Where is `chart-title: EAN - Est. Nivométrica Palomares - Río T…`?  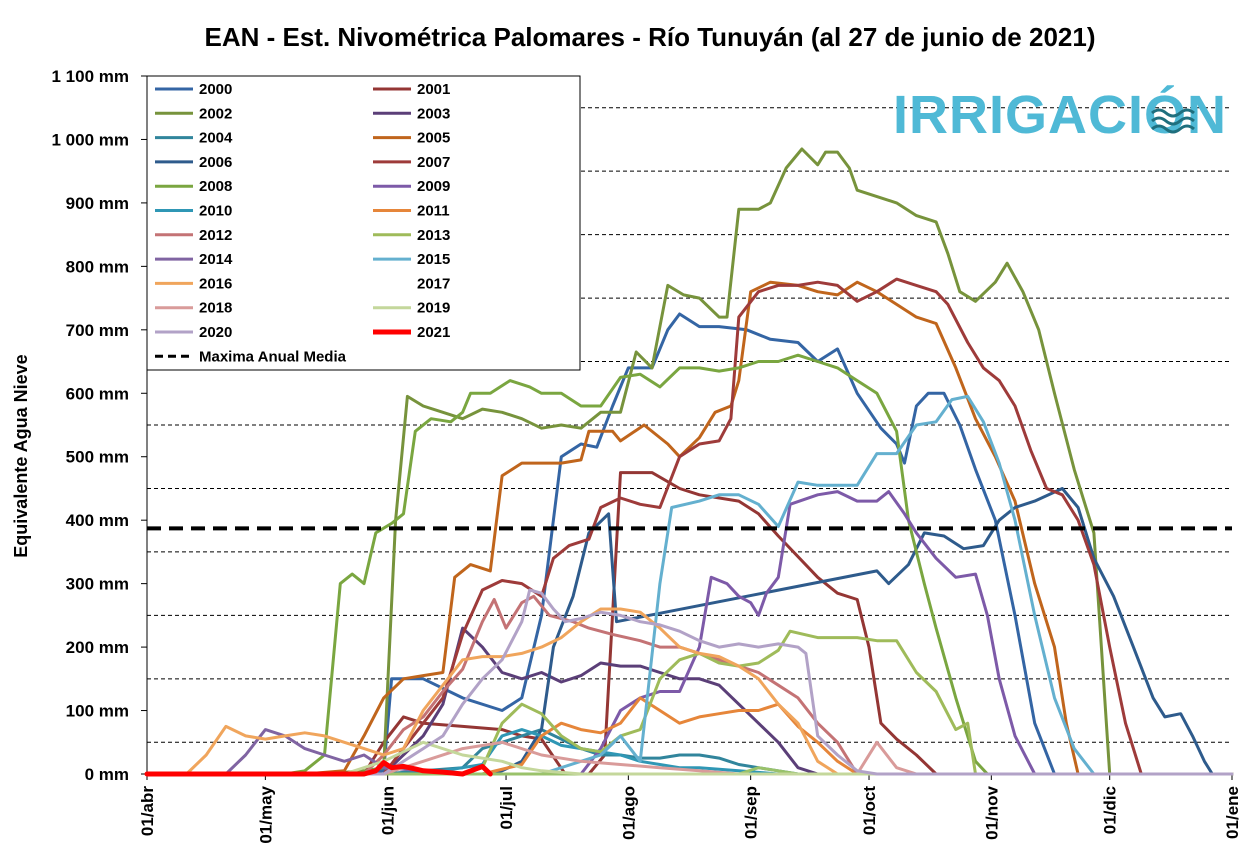
chart-title: EAN - Est. Nivométrica Palomares - Río T… is located at coordinates (650, 37).